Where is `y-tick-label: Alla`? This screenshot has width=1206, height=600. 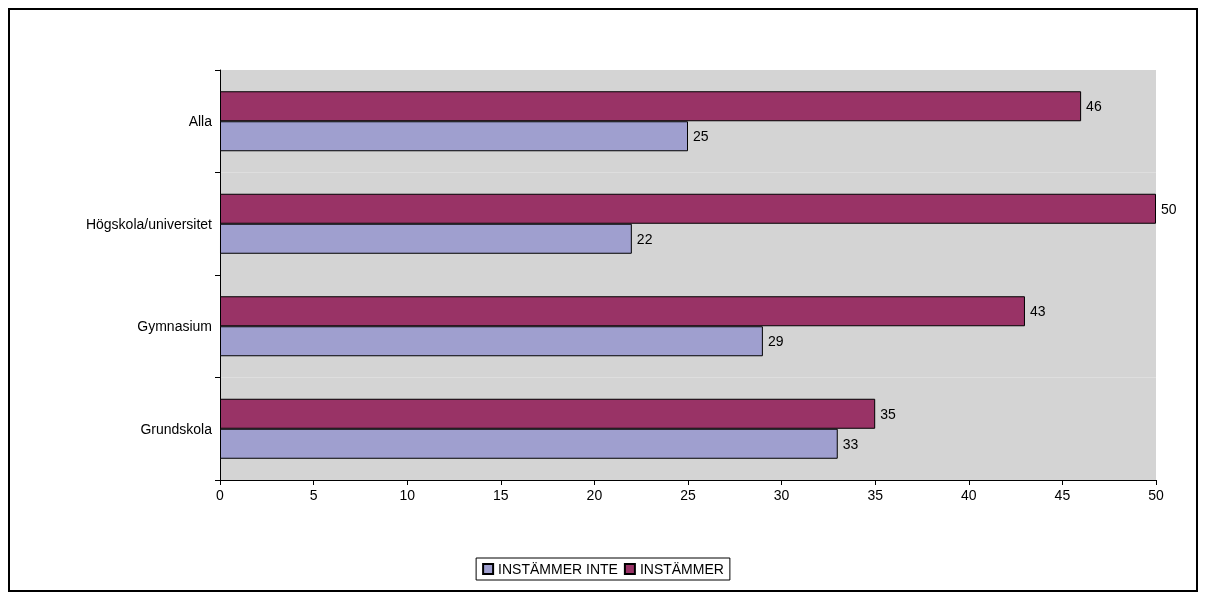 y-tick-label: Alla is located at coordinates (200, 121).